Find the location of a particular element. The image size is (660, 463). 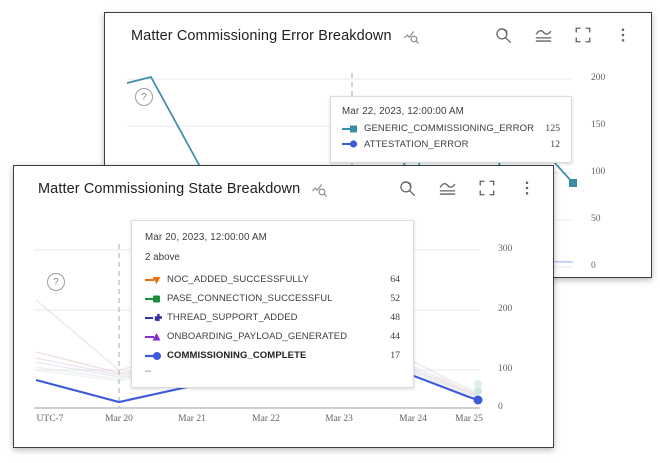

tooltip-date: Mar 20, 2023, 12:00:00 AM is located at coordinates (206, 237).